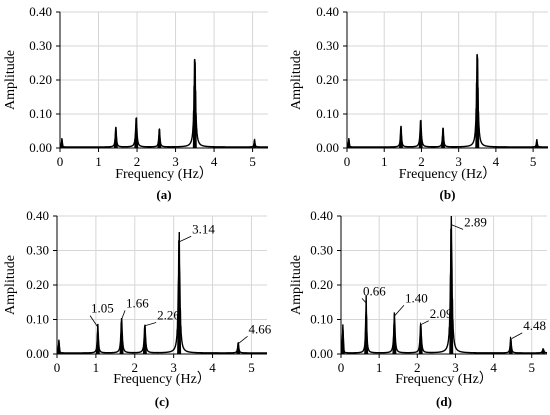  Describe the element at coordinates (444, 401) in the screenshot. I see `panel-caption: (d)` at that location.